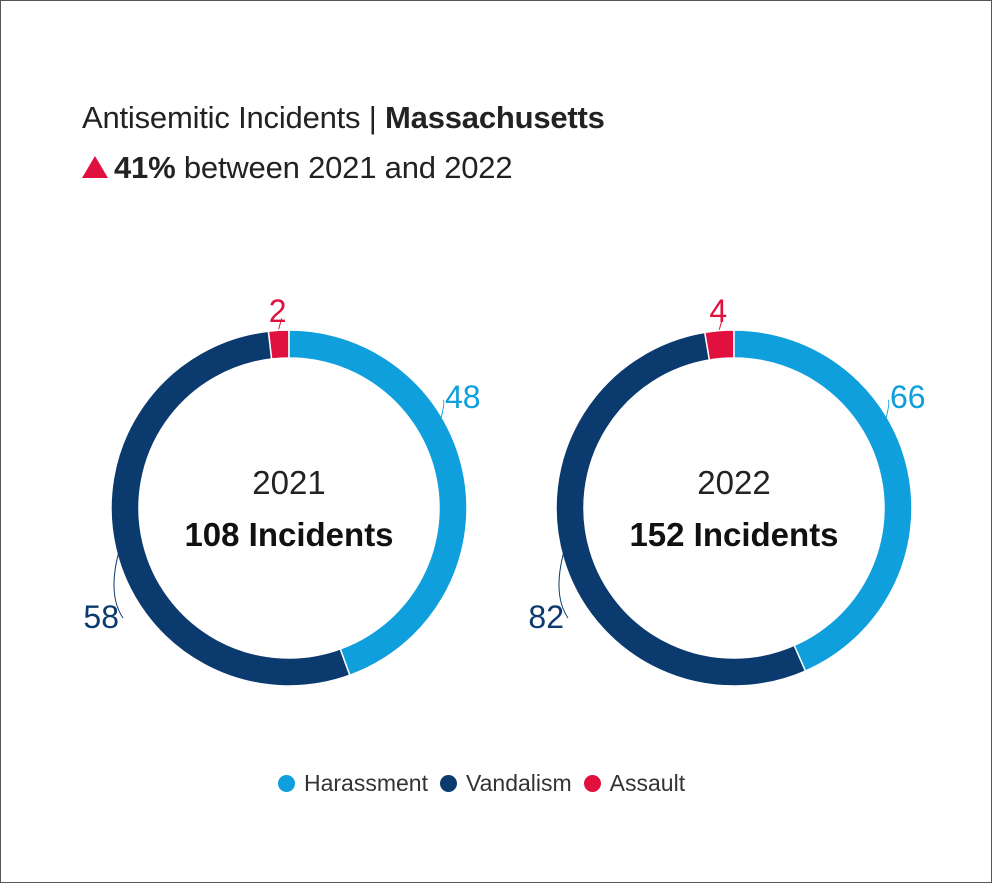 The height and width of the screenshot is (883, 992). I want to click on total-label: 152 Incidents, so click(733, 534).